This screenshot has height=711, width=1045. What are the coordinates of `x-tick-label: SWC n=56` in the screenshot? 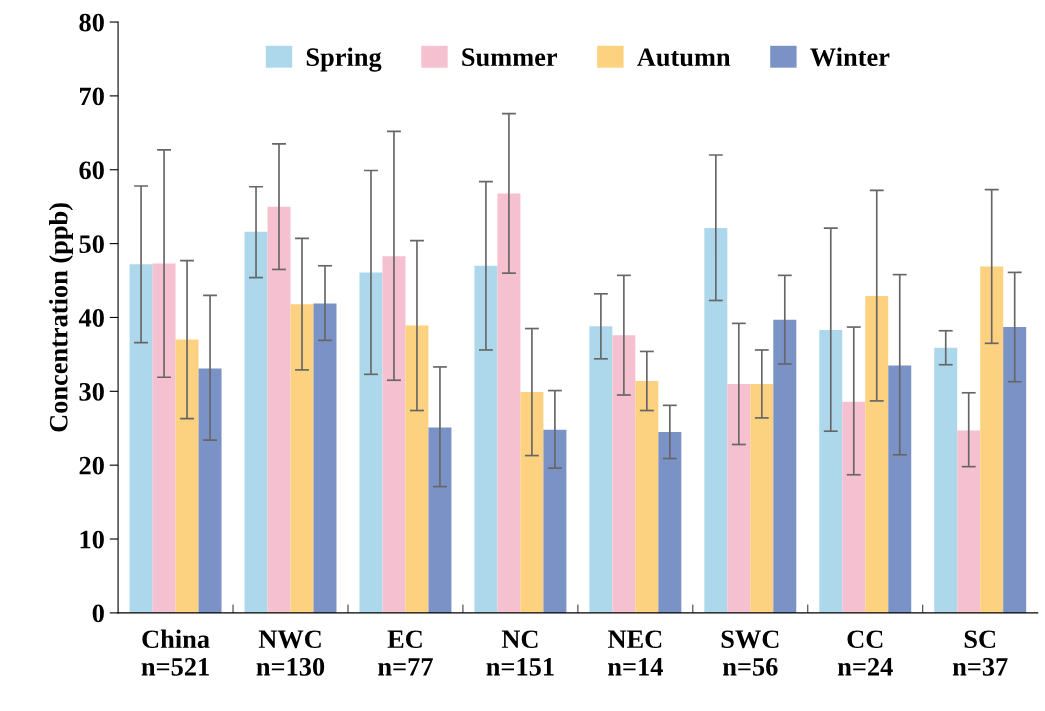 It's located at (750, 653).